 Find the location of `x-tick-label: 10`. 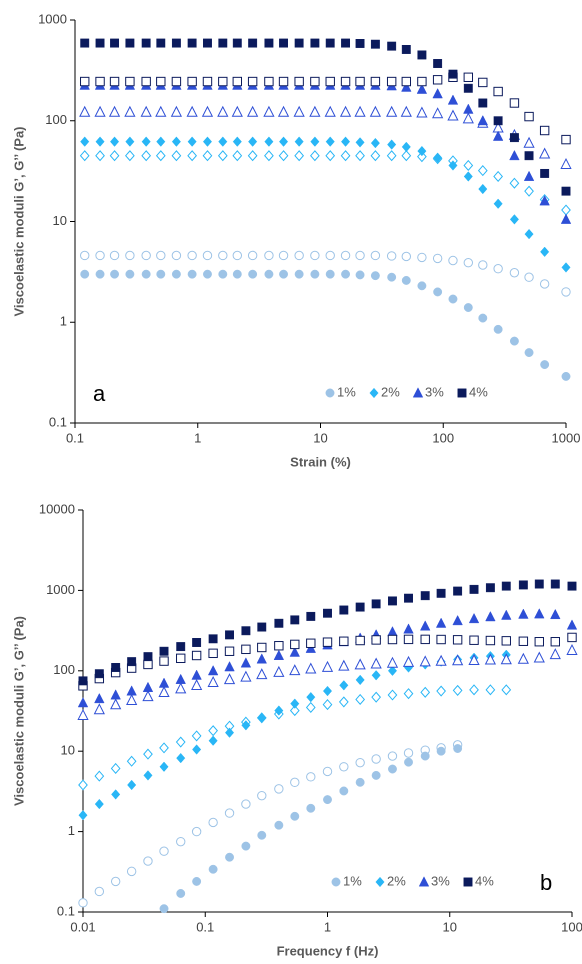

x-tick-label: 10 is located at coordinates (450, 926).